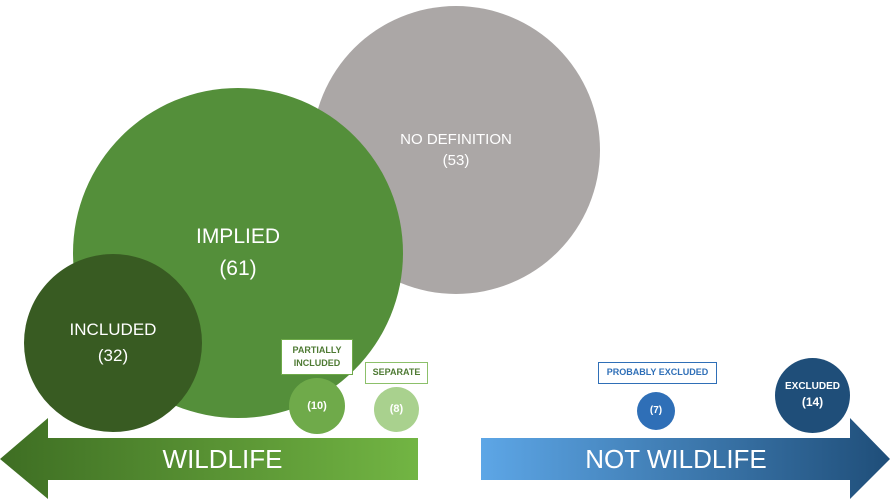 The height and width of the screenshot is (499, 890). What do you see at coordinates (456, 139) in the screenshot?
I see `no-definition-label: NO DEFINITION` at bounding box center [456, 139].